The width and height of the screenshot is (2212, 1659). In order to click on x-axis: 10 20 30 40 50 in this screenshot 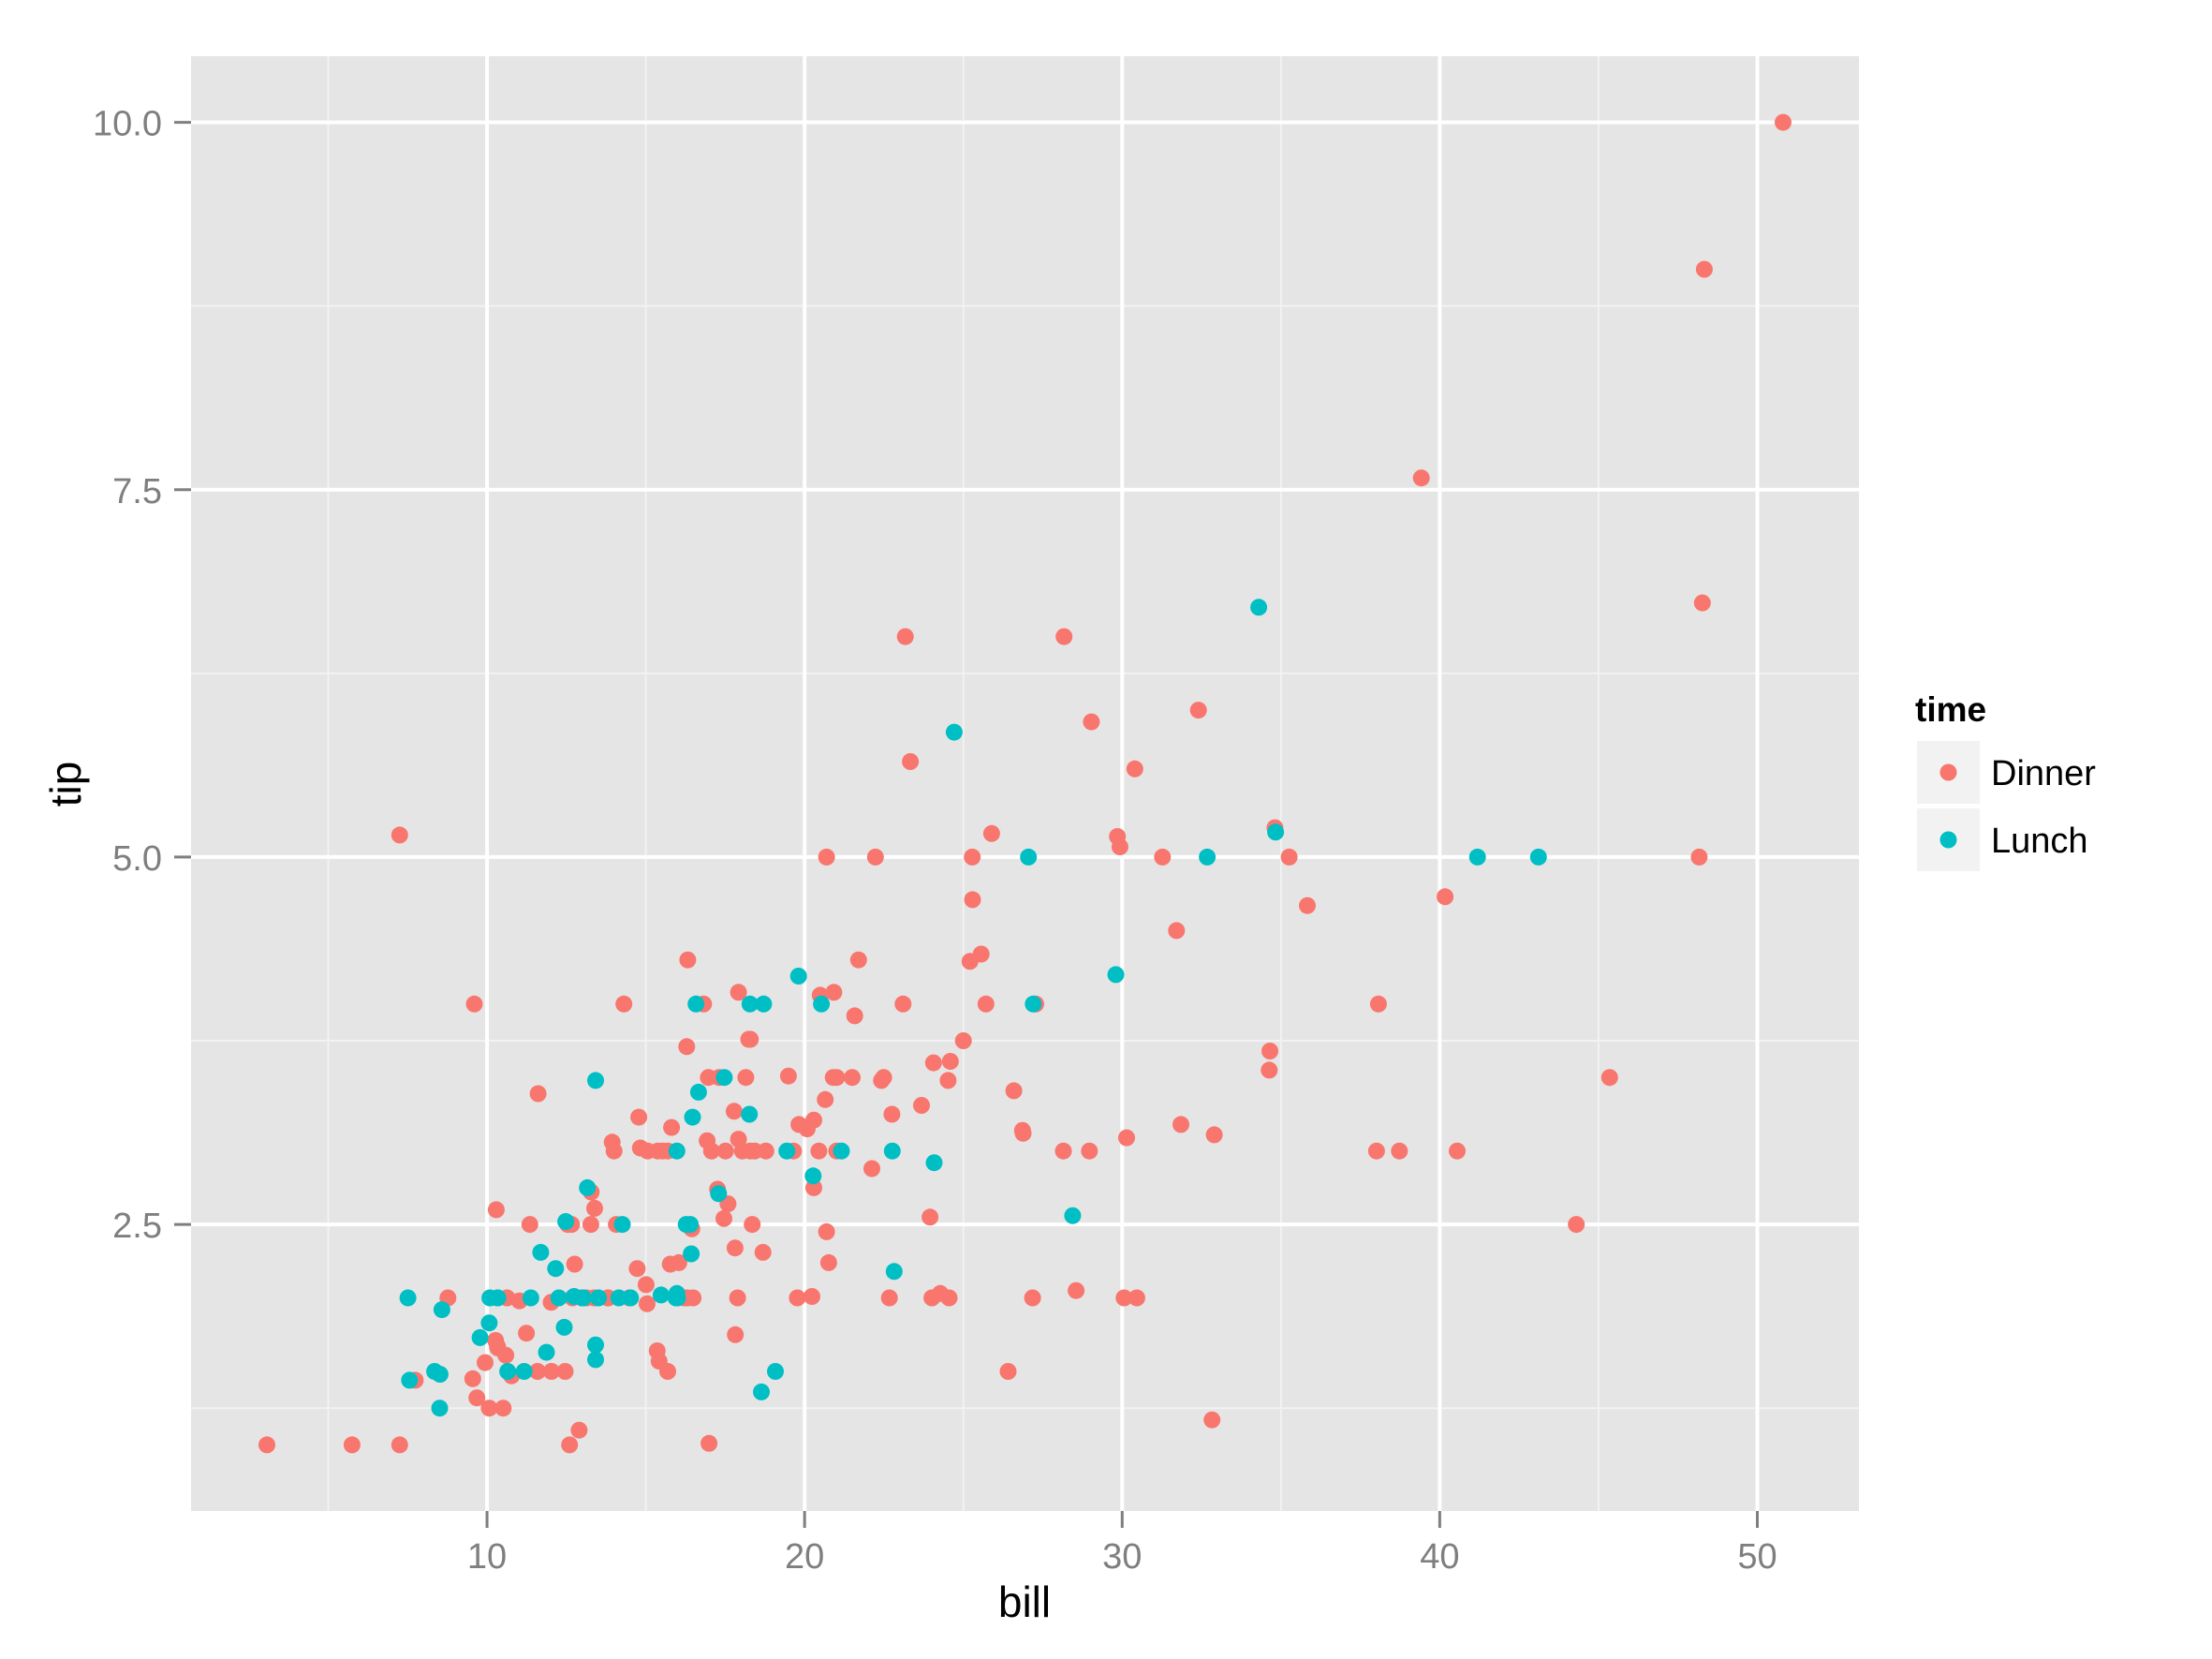, I will do `click(1122, 1544)`.